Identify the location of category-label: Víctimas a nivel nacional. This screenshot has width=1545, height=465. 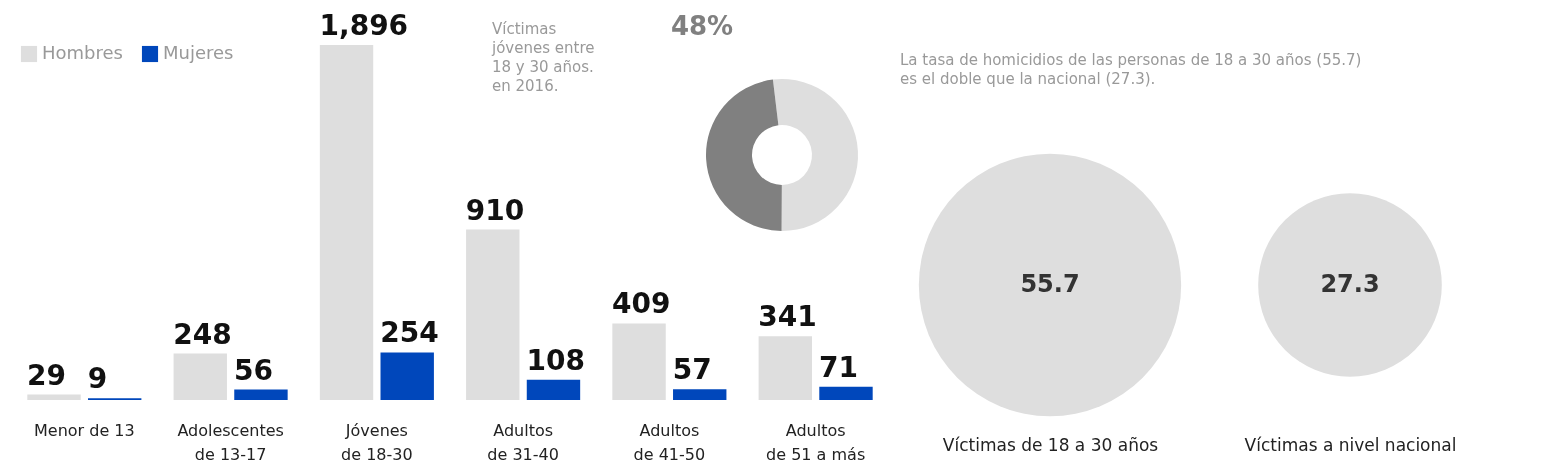
(1350, 444).